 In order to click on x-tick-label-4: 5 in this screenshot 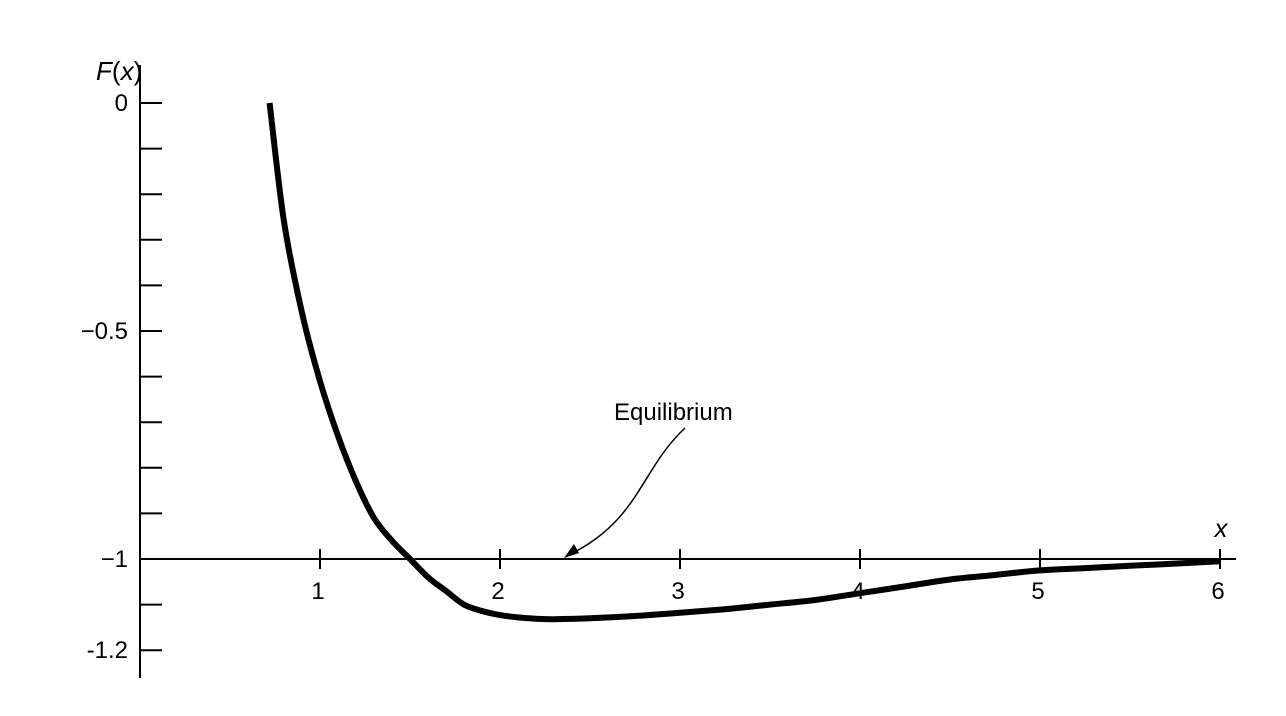, I will do `click(1037, 591)`.